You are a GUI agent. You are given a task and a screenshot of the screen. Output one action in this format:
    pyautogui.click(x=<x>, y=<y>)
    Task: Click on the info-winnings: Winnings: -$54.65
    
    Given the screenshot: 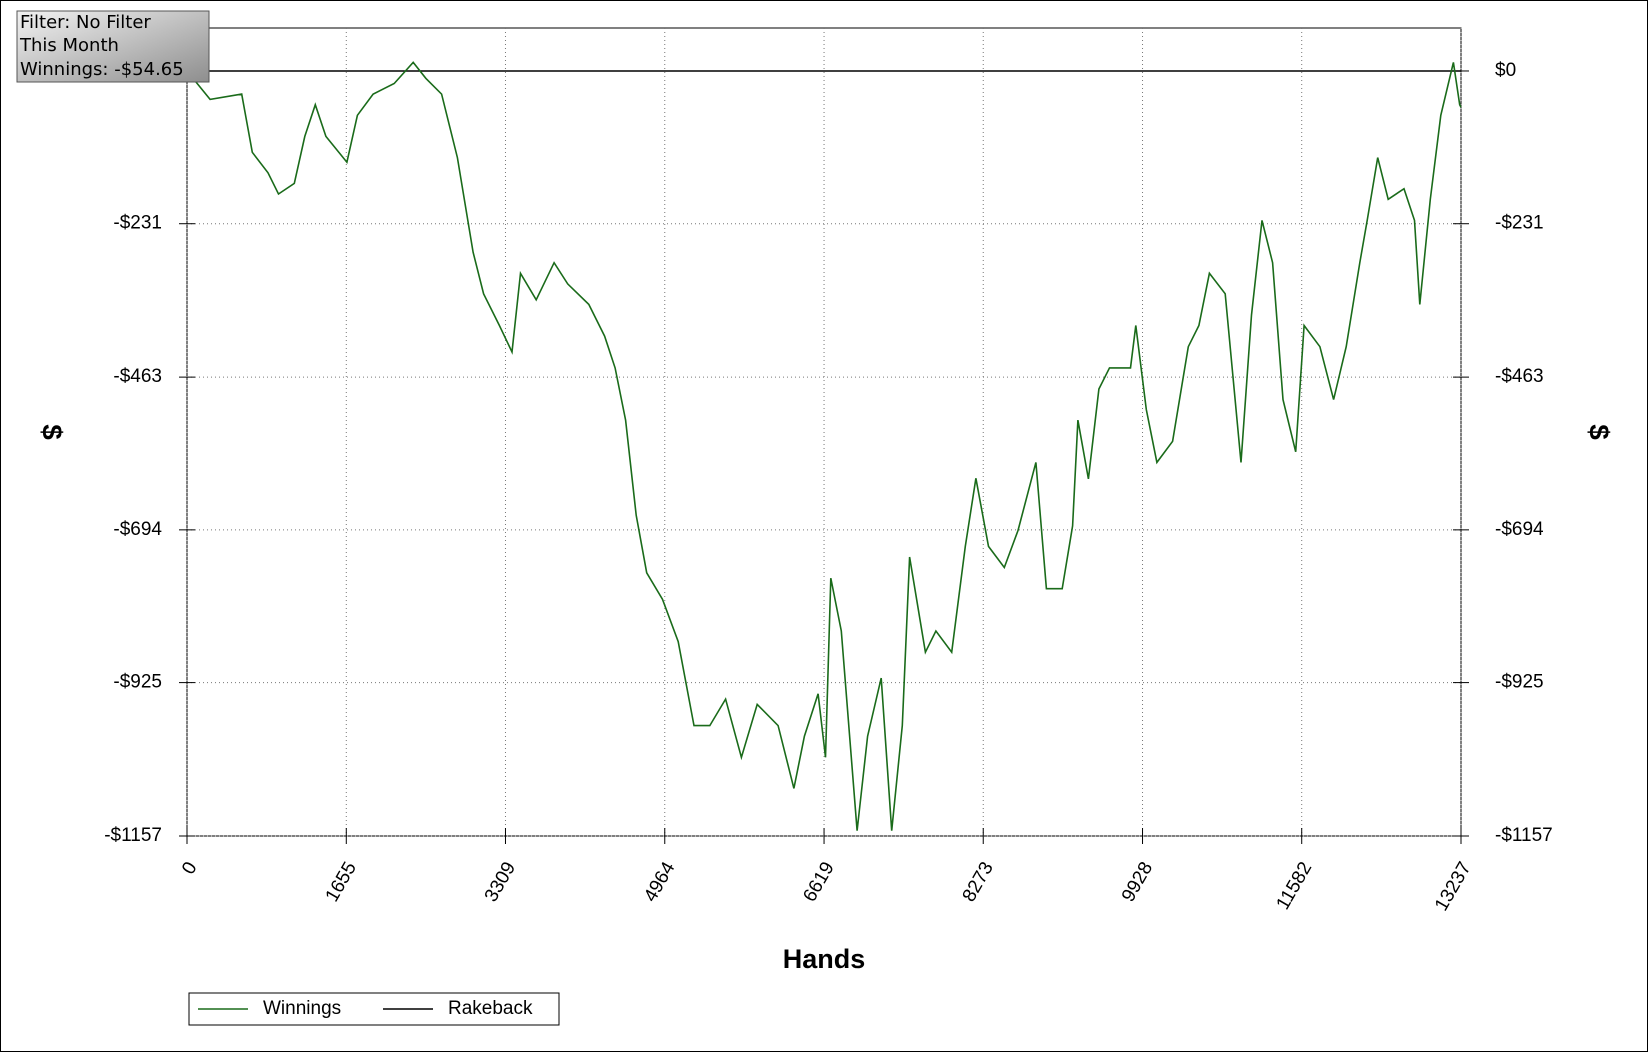 What is the action you would take?
    pyautogui.click(x=102, y=69)
    